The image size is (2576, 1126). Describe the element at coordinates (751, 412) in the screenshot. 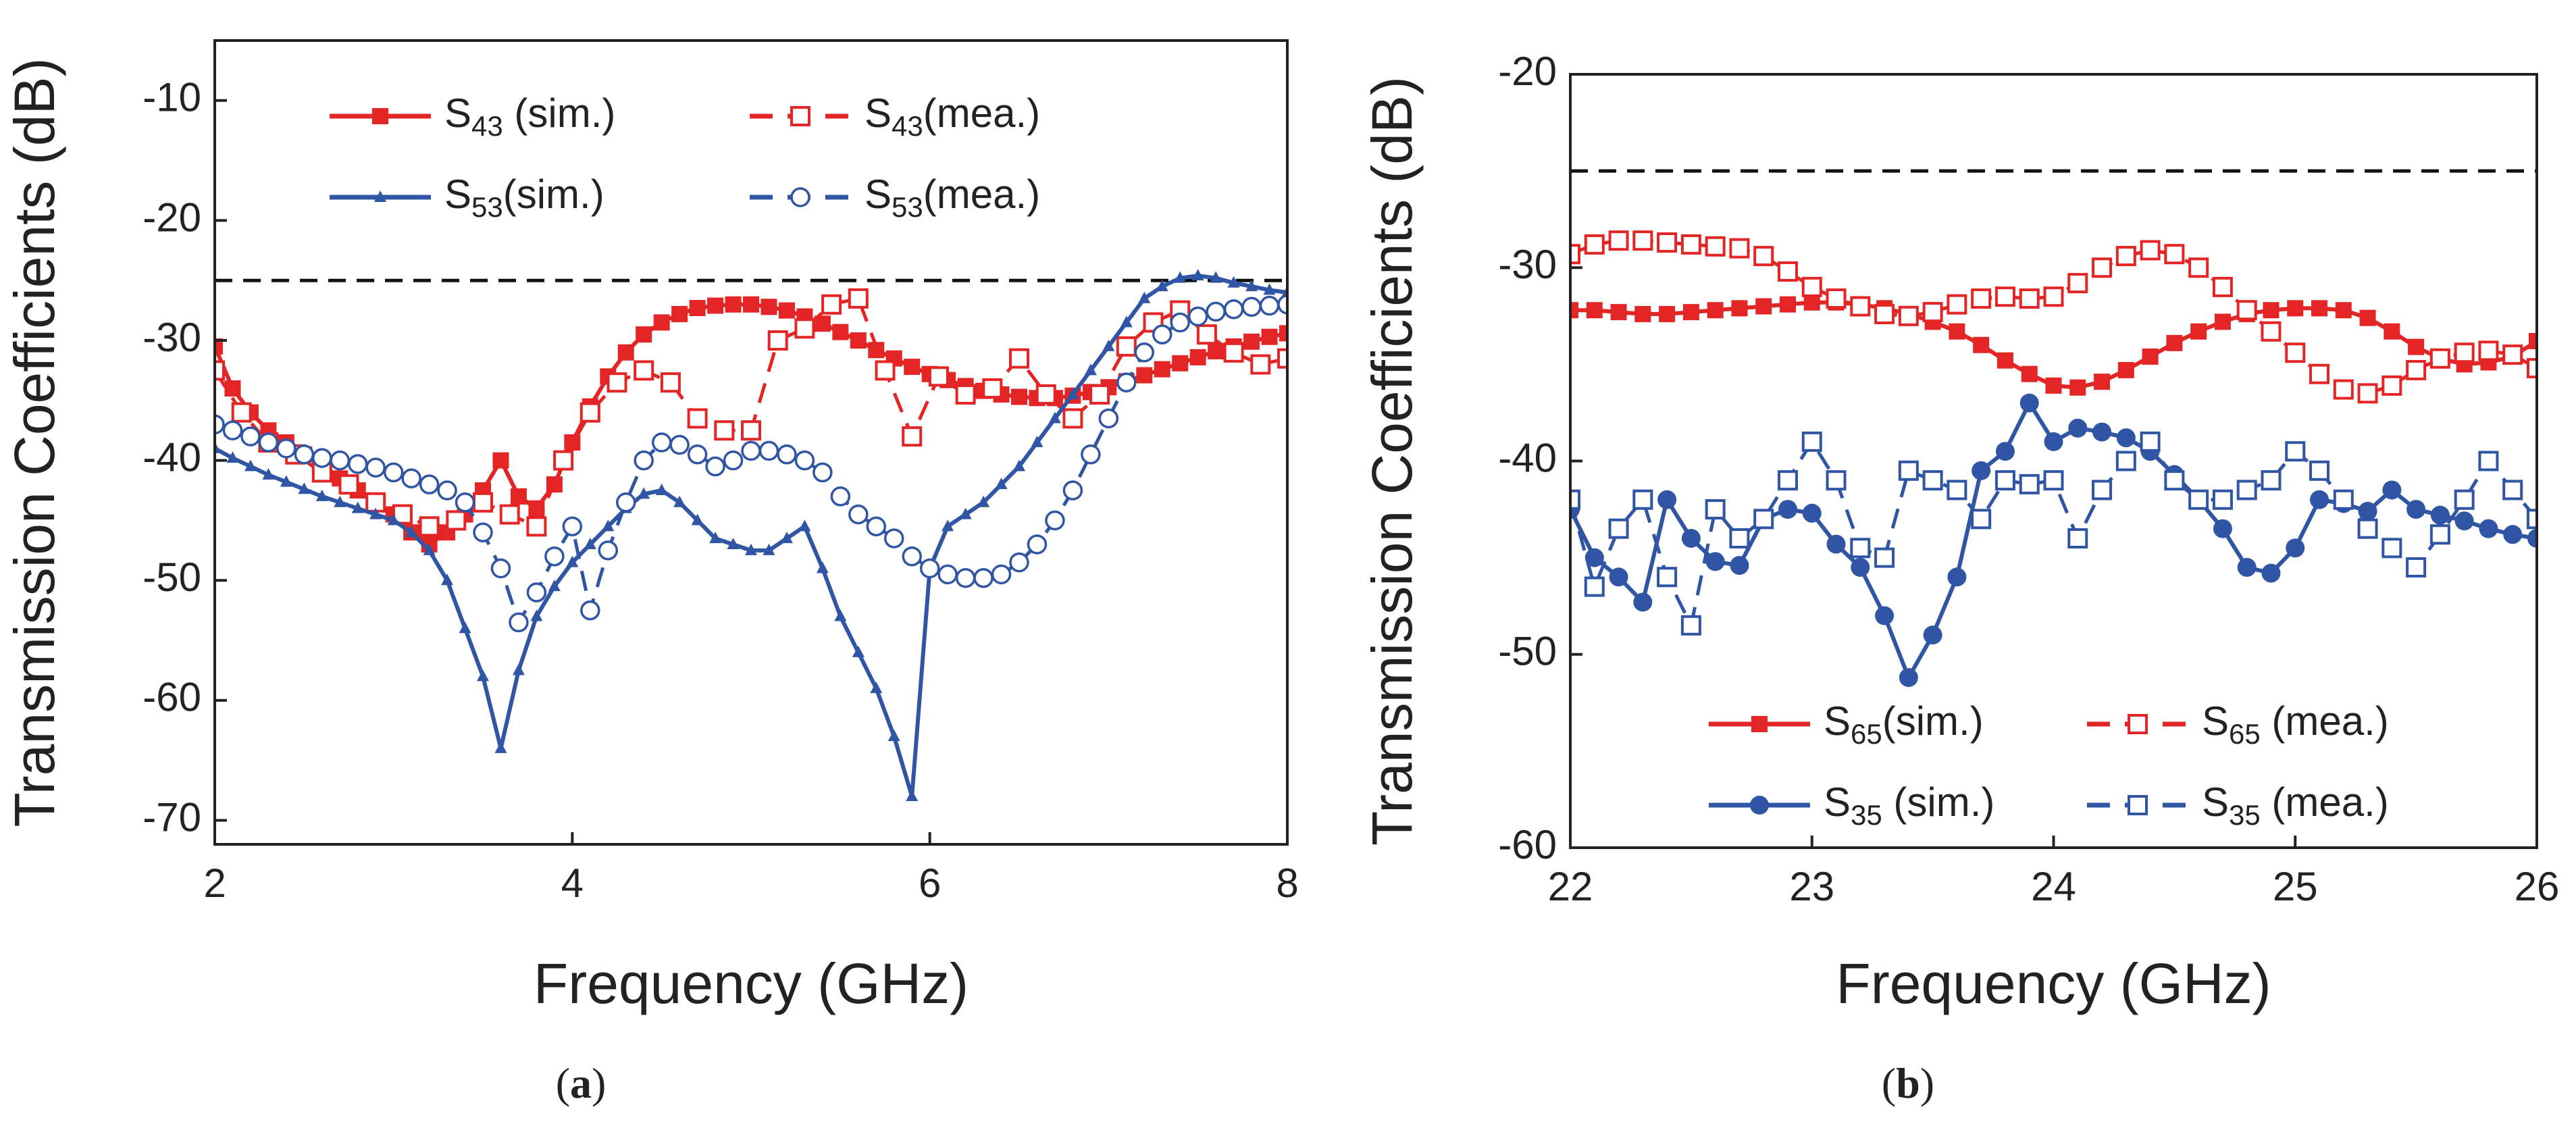

I see `series-line` at that location.